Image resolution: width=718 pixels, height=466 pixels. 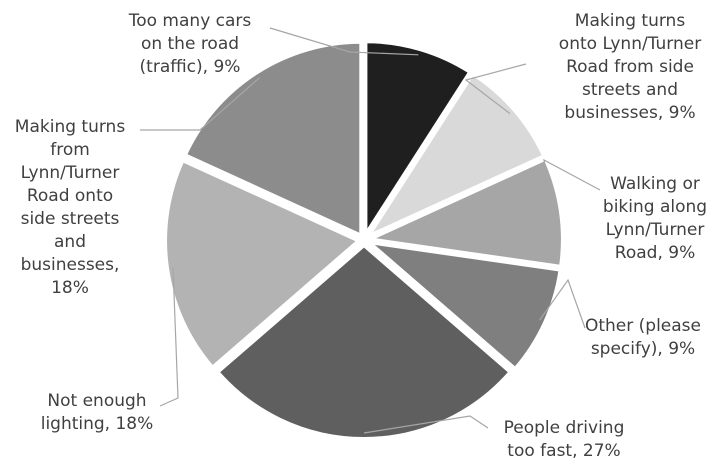 I want to click on slice-label-line: on the road, so click(x=190, y=44).